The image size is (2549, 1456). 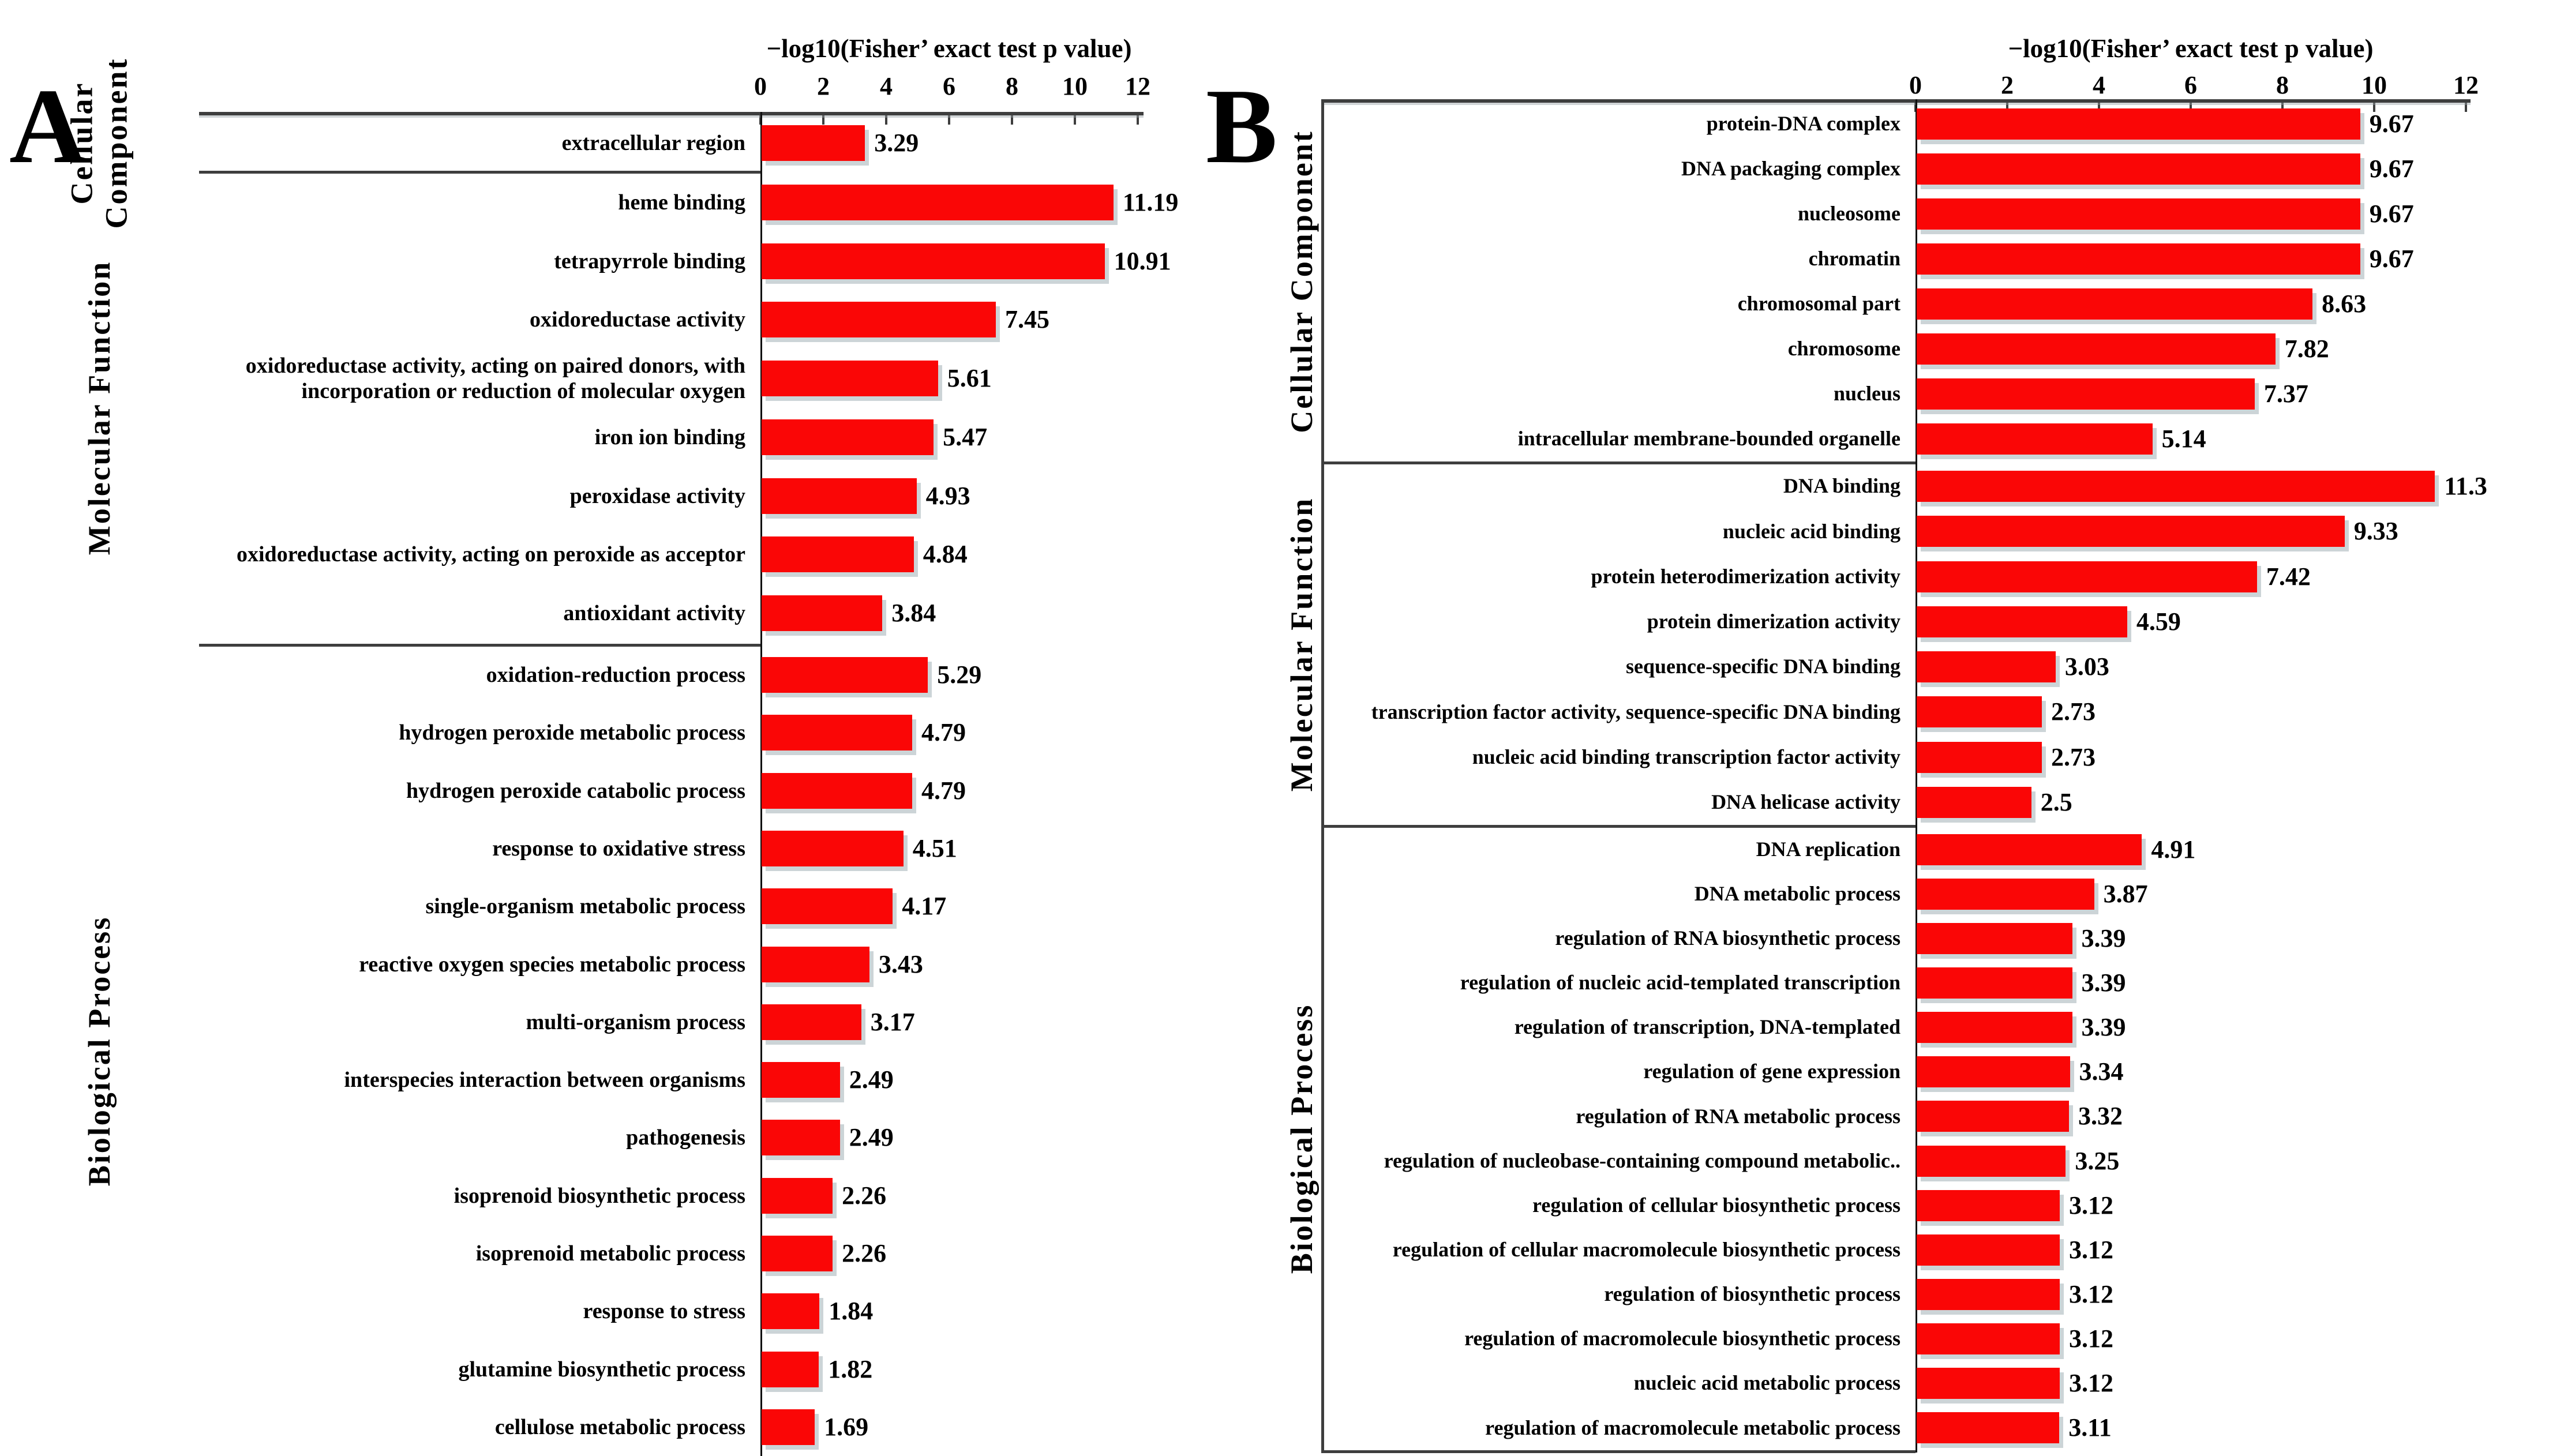 I want to click on section-label-text: Cellular Component, so click(x=99, y=143).